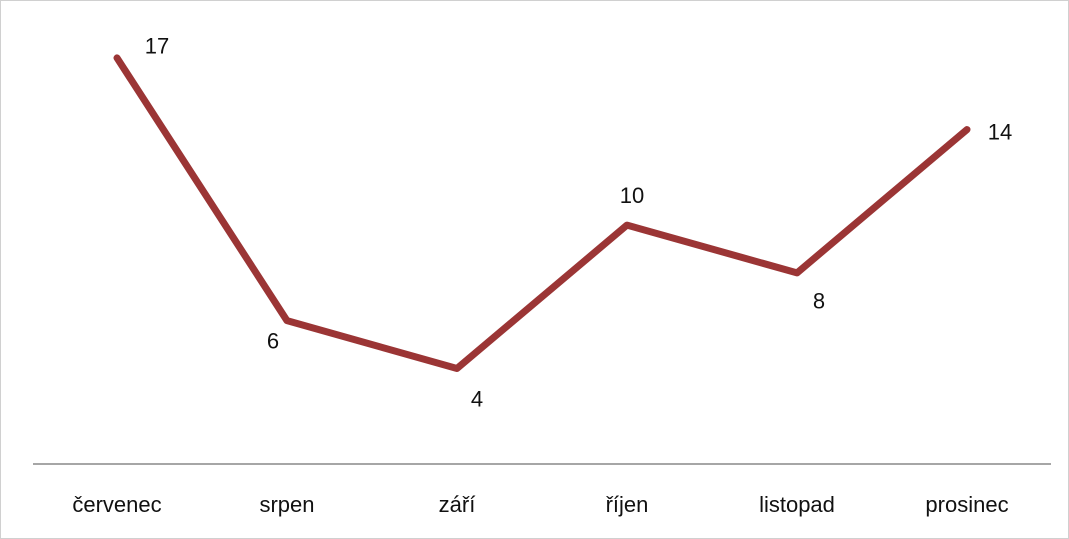  What do you see at coordinates (477, 398) in the screenshot?
I see `data-label: 4` at bounding box center [477, 398].